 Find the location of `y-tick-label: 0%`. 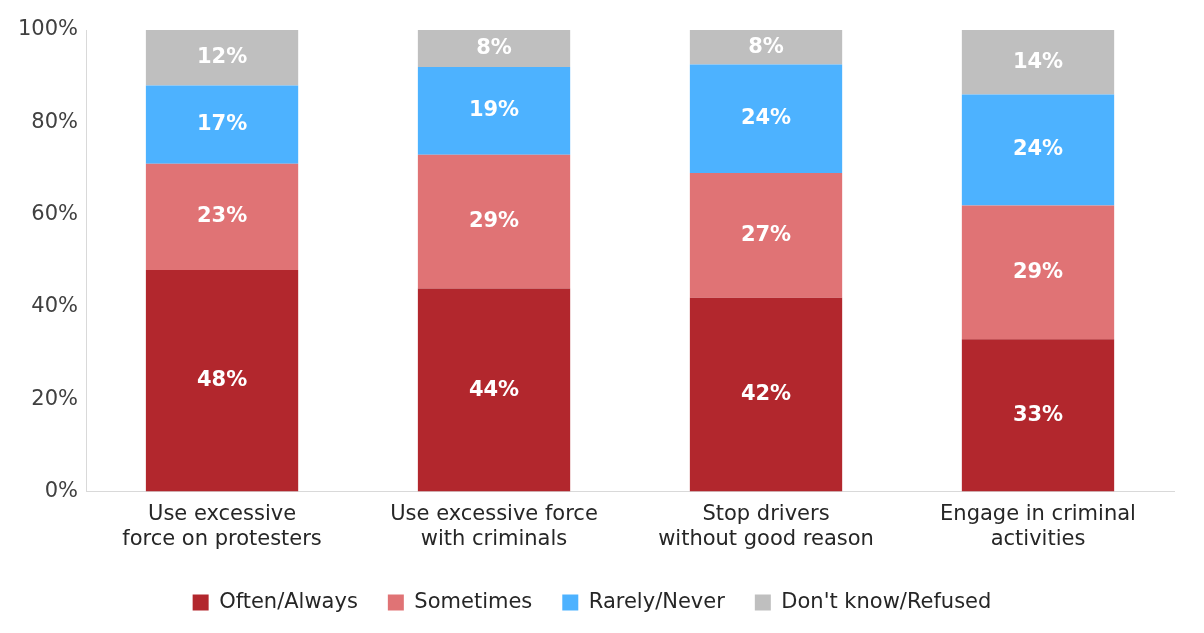

y-tick-label: 0% is located at coordinates (61, 490).